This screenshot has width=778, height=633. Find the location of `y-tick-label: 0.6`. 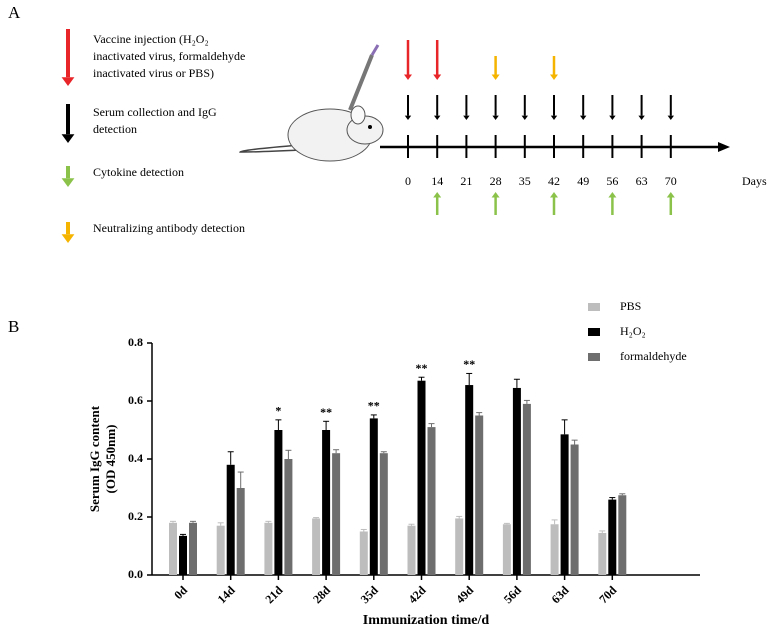

y-tick-label: 0.6 is located at coordinates (135, 400).